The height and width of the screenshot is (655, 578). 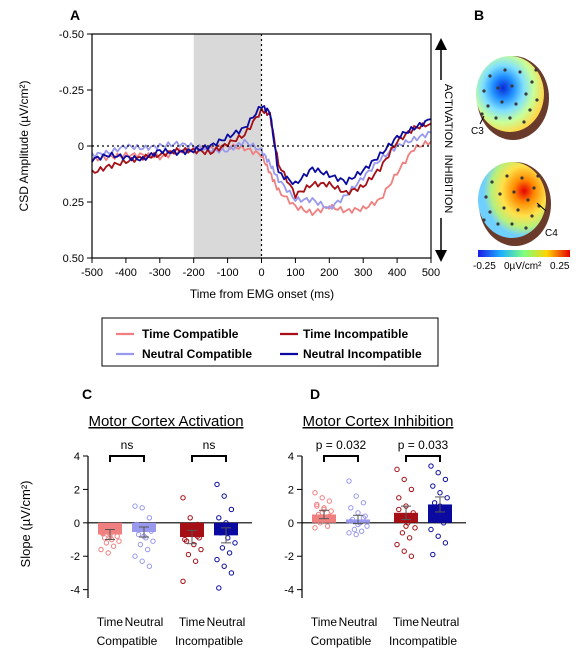 What do you see at coordinates (560, 266) in the screenshot?
I see `colorbar-max-label: 0.25` at bounding box center [560, 266].